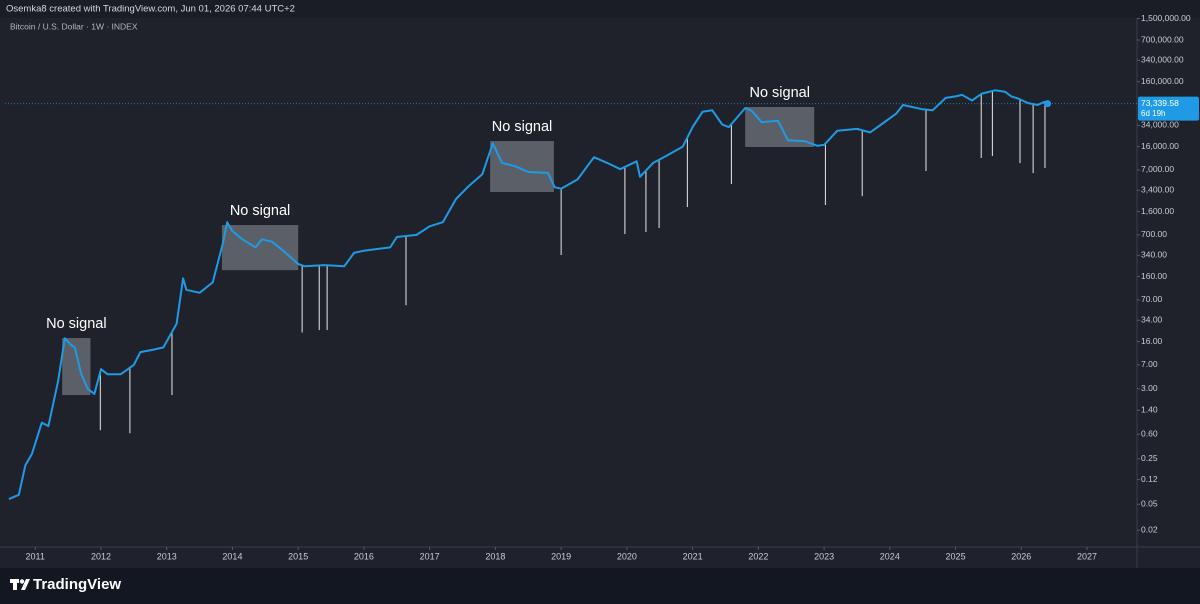 This screenshot has width=1200, height=604. What do you see at coordinates (1154, 276) in the screenshot?
I see `y-tick-label: 160.00` at bounding box center [1154, 276].